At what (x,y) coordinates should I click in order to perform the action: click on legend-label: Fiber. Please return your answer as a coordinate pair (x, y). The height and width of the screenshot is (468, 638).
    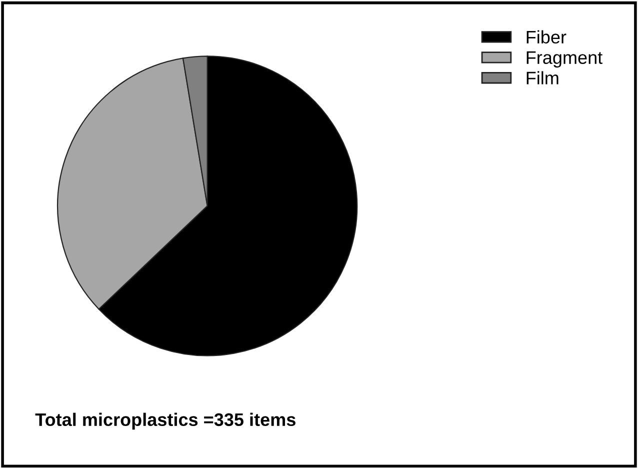
    Looking at the image, I should click on (546, 37).